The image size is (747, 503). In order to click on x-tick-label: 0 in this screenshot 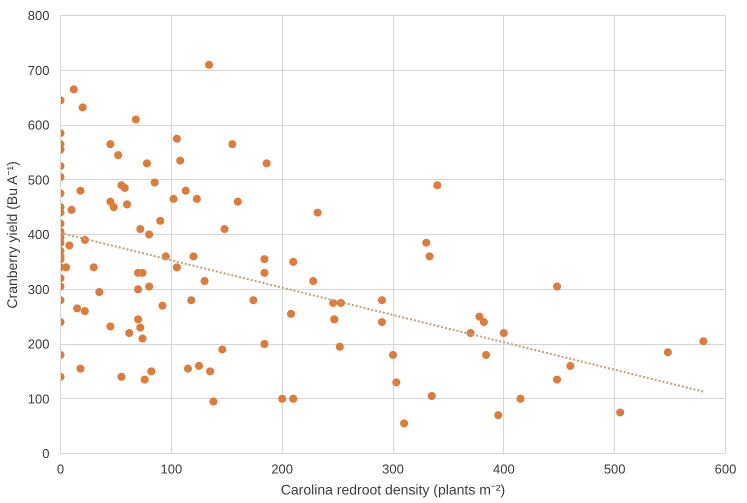, I will do `click(60, 469)`.